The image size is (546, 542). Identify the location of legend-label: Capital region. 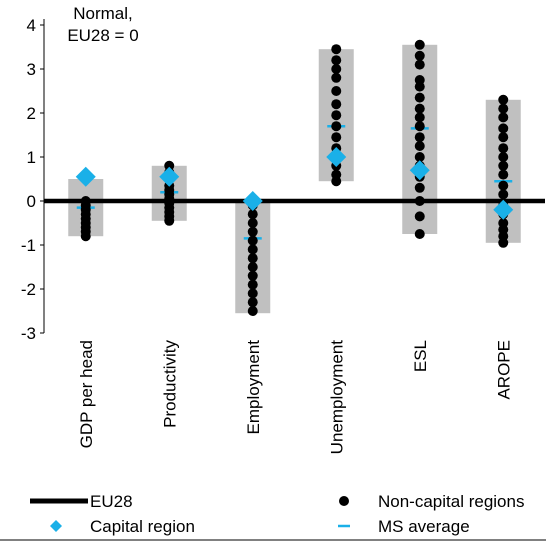
(142, 526).